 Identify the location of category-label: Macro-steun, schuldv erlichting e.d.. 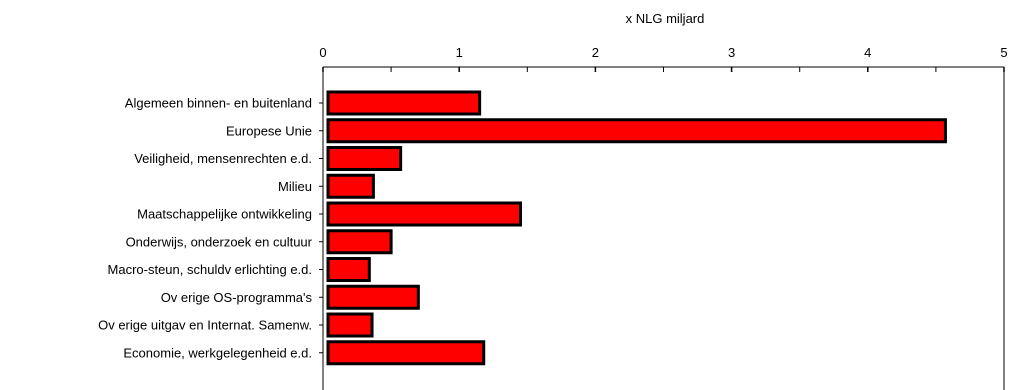
(210, 269).